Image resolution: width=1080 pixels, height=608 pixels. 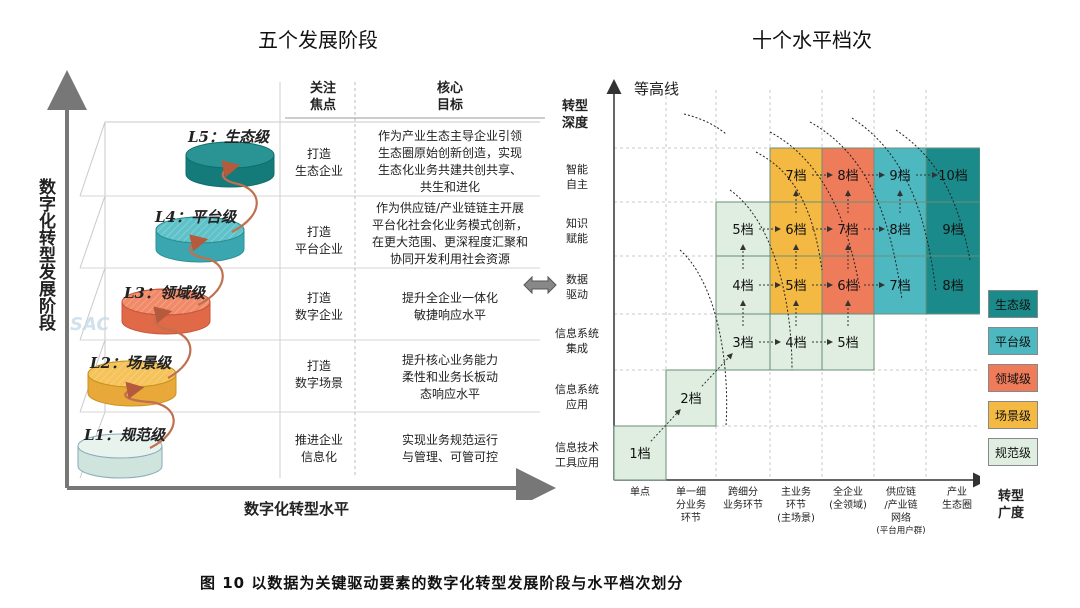 I want to click on figure-caption: 图 10 以数据为关键驱动要素的数字化转型发展阶段与水平档次划分, so click(x=442, y=583).